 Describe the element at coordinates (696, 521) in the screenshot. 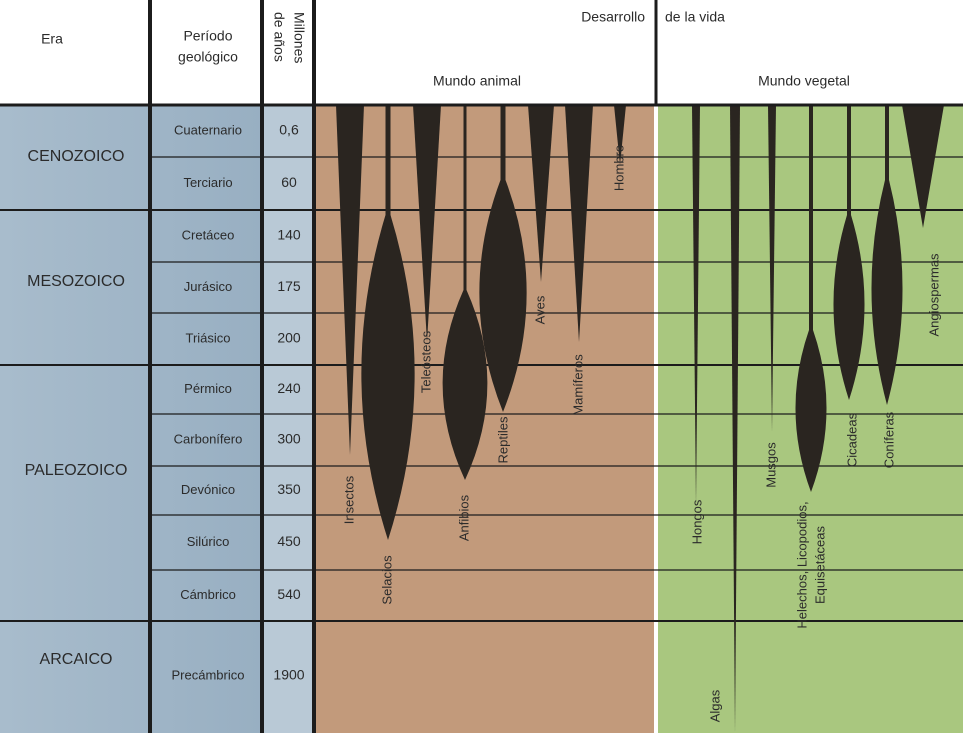

I see `lineage-label: Hongos` at that location.